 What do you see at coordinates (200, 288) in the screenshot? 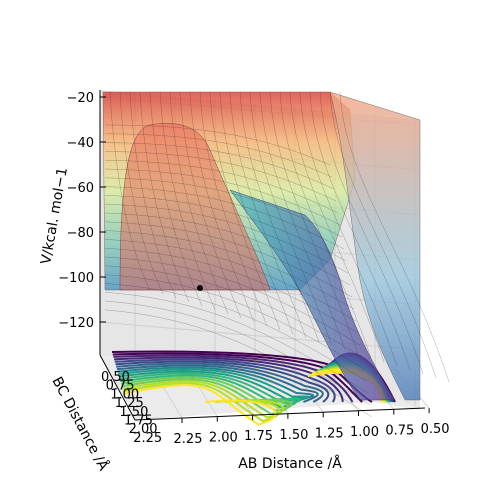
I see `saddle-marker` at bounding box center [200, 288].